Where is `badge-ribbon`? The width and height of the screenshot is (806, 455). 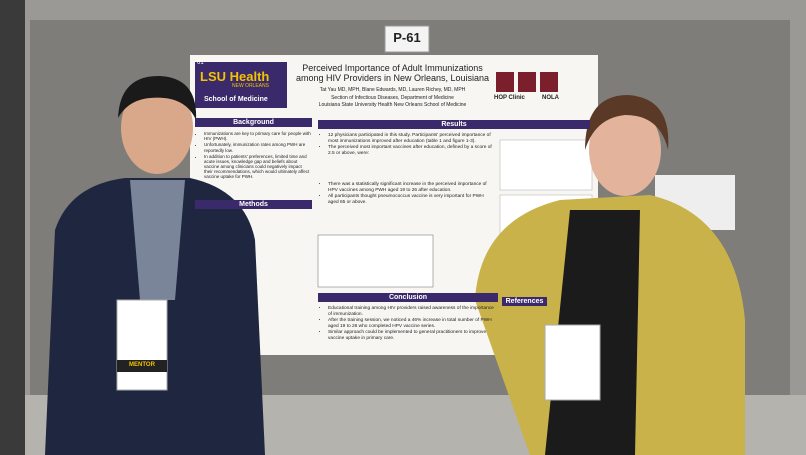 badge-ribbon is located at coordinates (142, 366).